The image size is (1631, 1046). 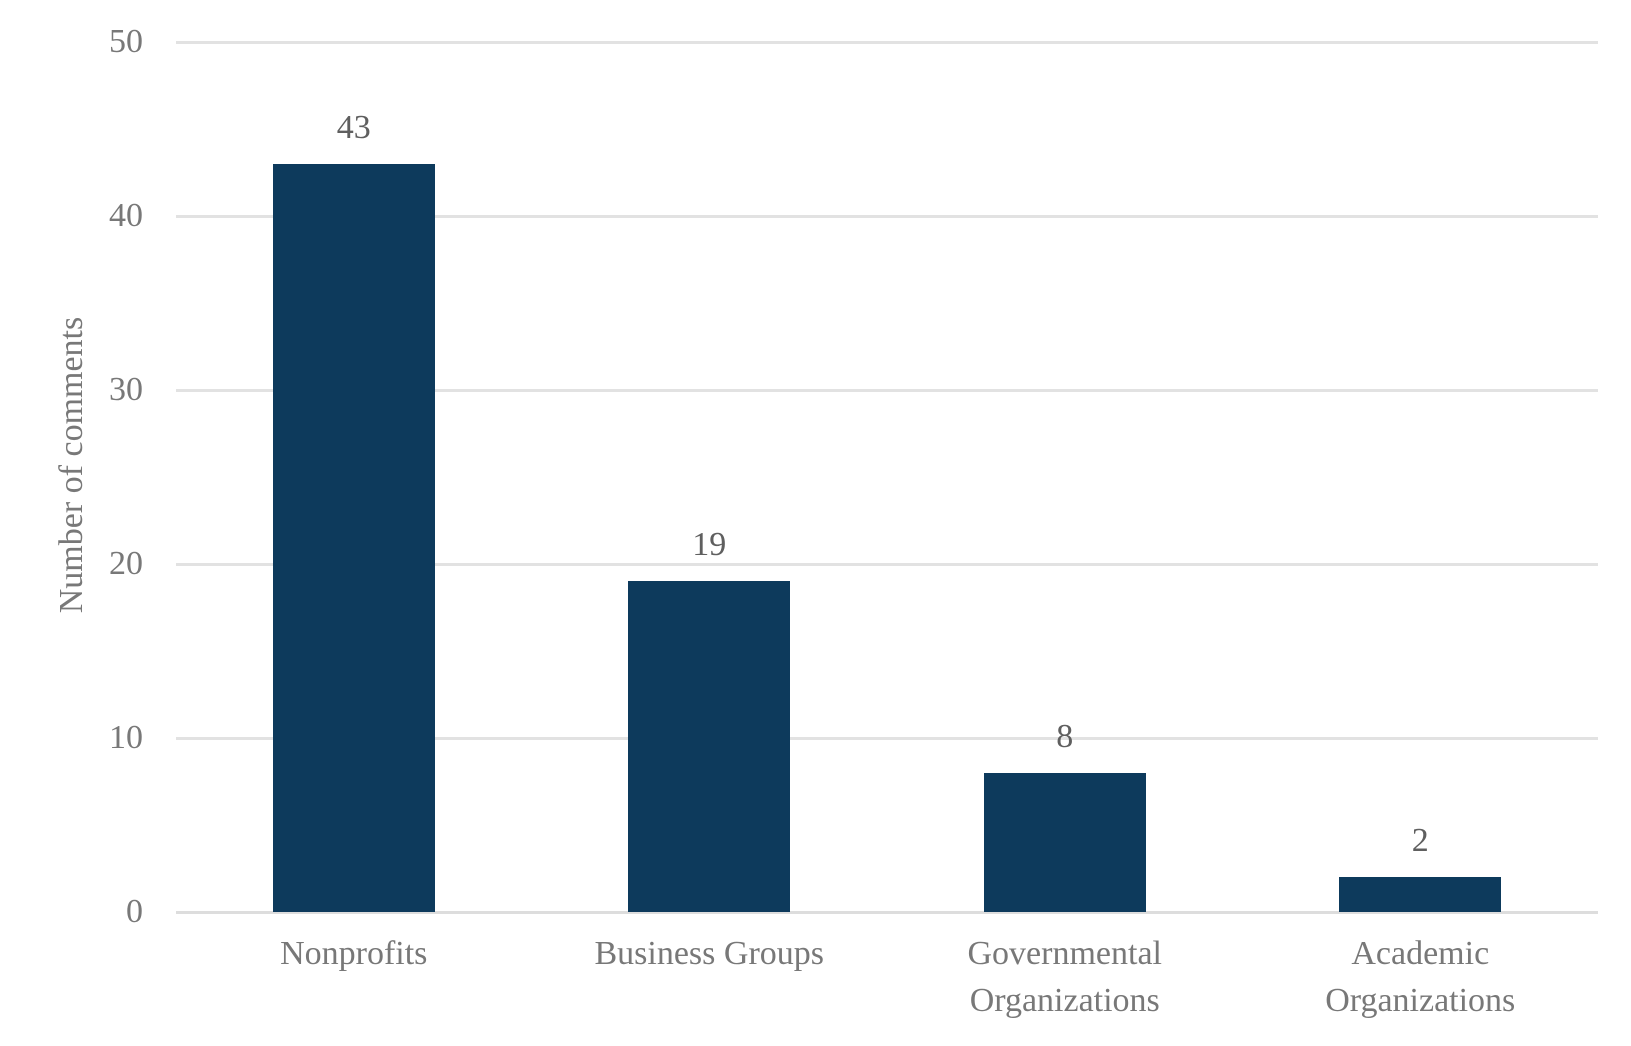 What do you see at coordinates (126, 563) in the screenshot?
I see `y-tick-label-20: 20` at bounding box center [126, 563].